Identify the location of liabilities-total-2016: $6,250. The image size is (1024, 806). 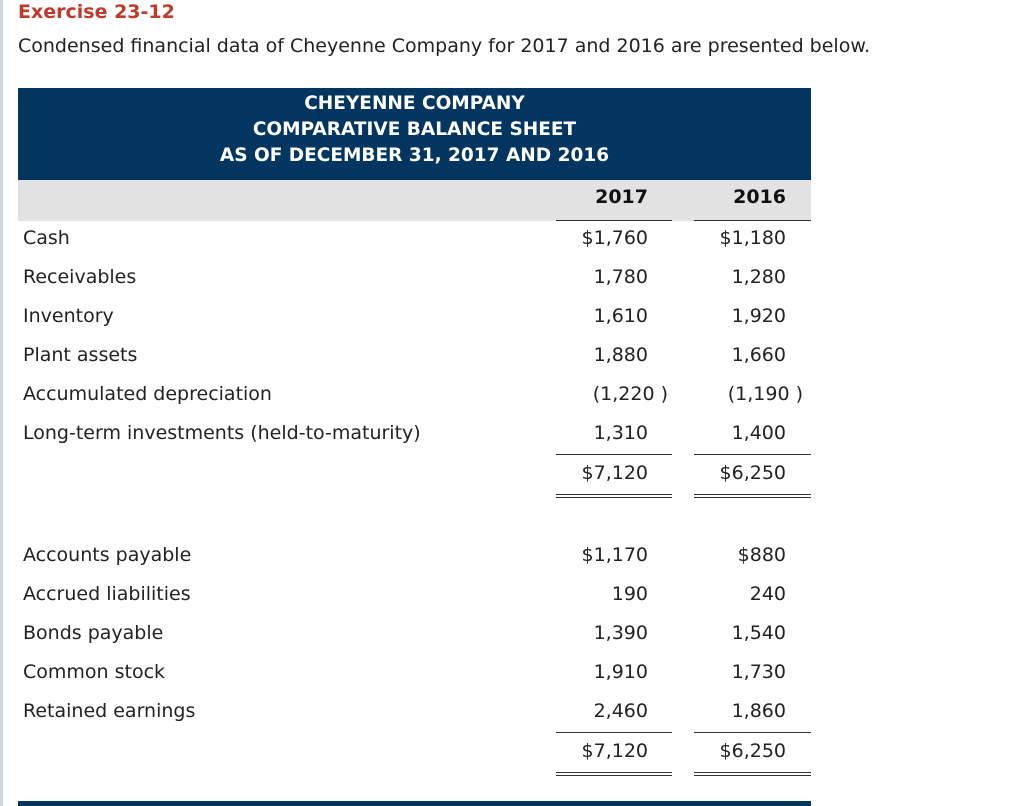
(752, 751).